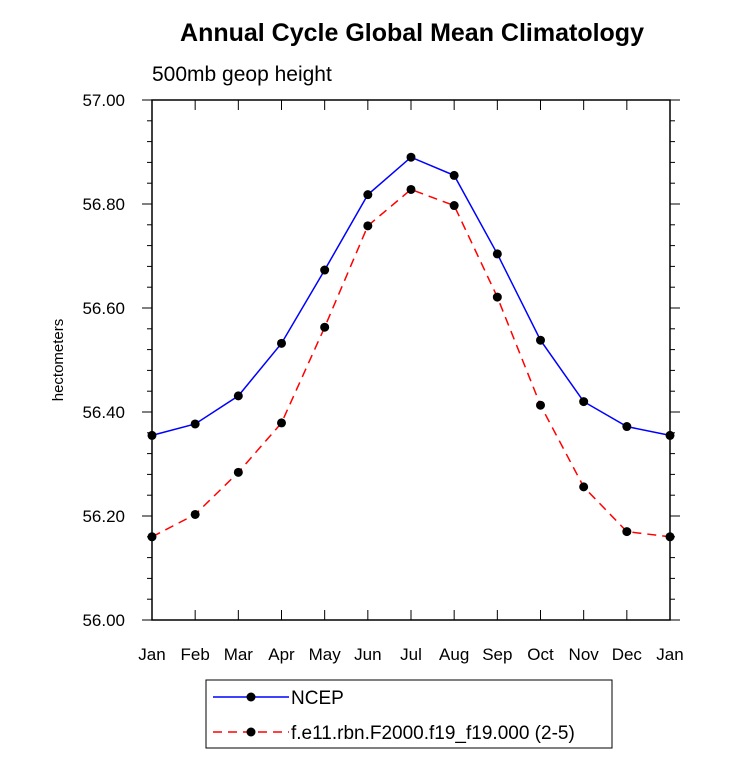 The height and width of the screenshot is (770, 733). Describe the element at coordinates (454, 654) in the screenshot. I see `x-tick-label: Aug` at that location.